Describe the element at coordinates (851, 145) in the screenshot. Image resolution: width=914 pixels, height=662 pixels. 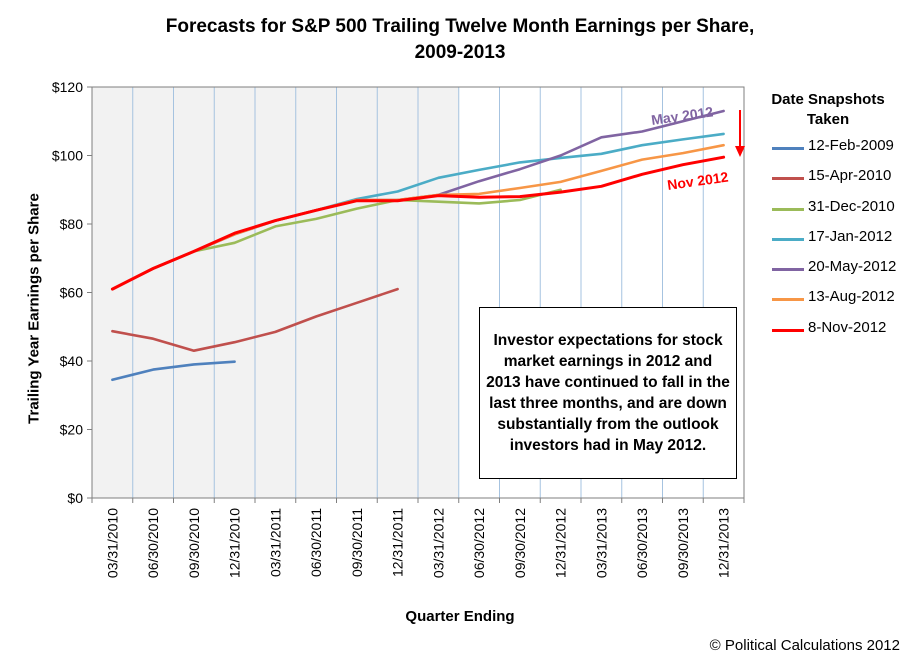
I see `legend-label: 12-Feb-2009` at that location.